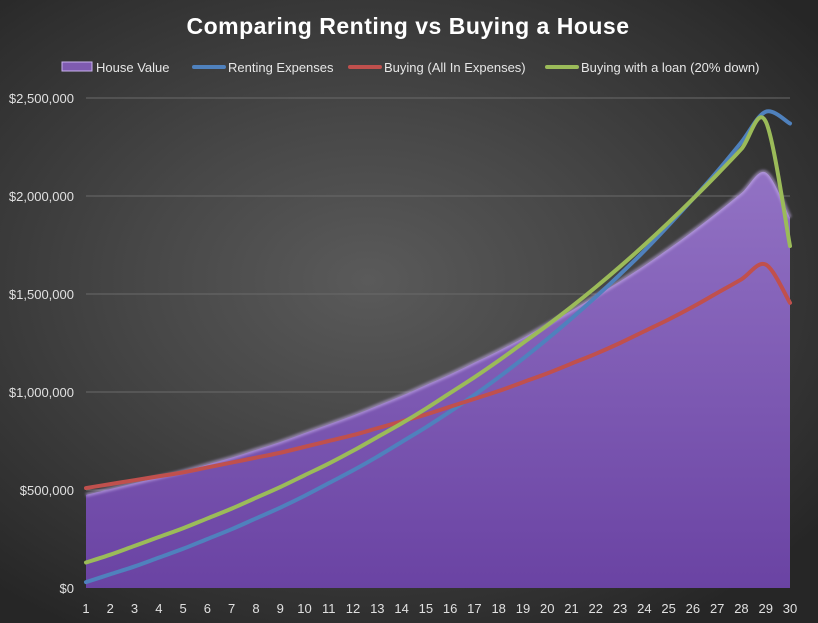 The width and height of the screenshot is (818, 623). I want to click on x-tick-label: 11, so click(329, 608).